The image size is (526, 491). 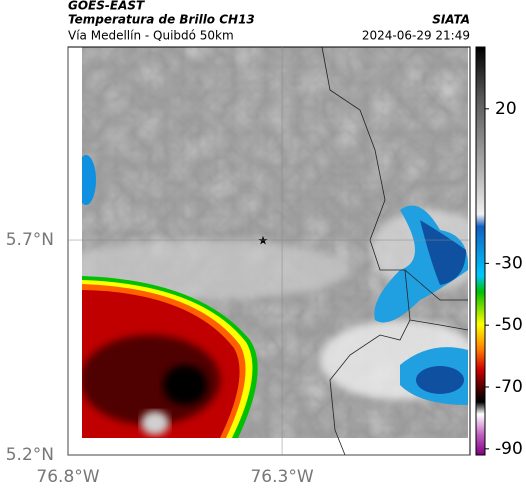 I want to click on colorbar-tick-label: 20, so click(x=506, y=109).